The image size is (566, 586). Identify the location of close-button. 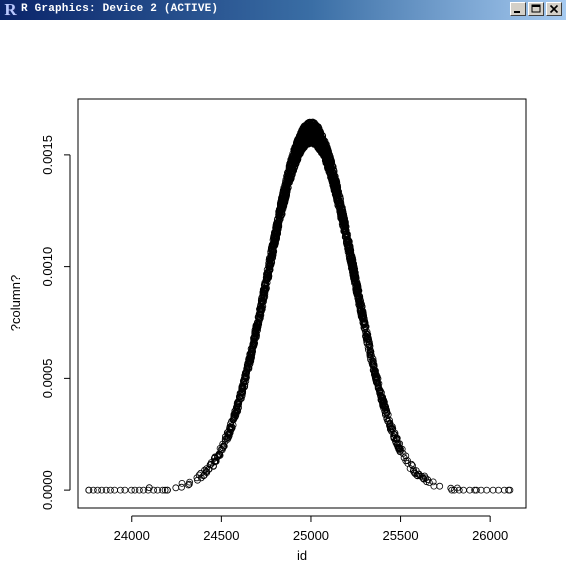
(554, 9).